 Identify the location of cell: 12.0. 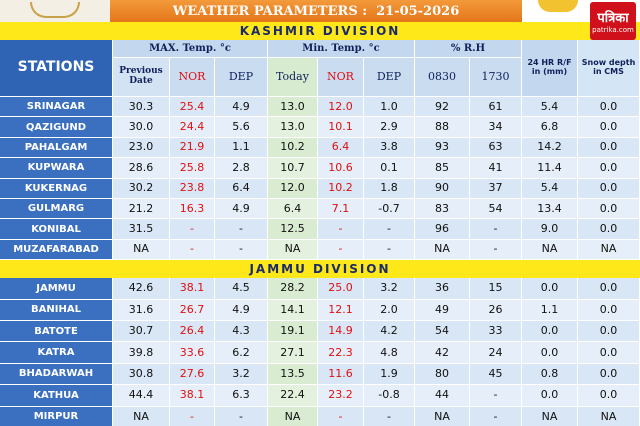
(341, 107).